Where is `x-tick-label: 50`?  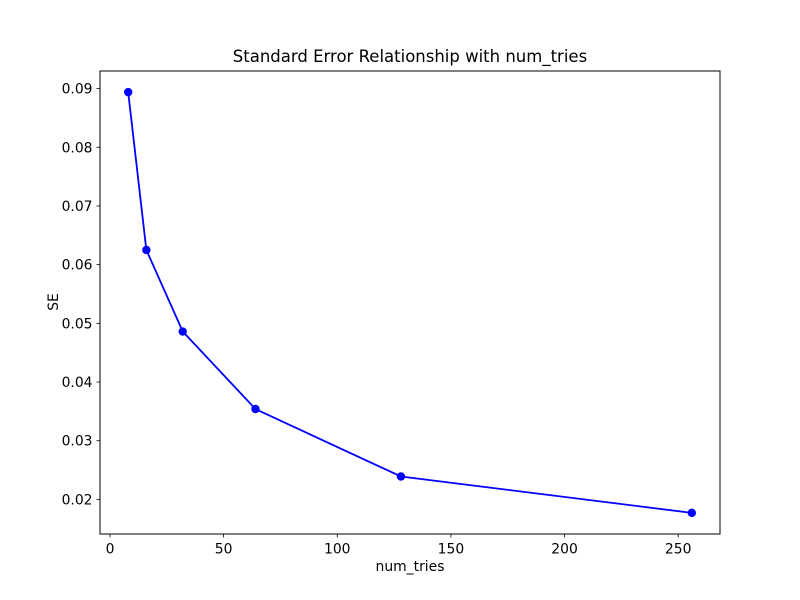 x-tick-label: 50 is located at coordinates (224, 550).